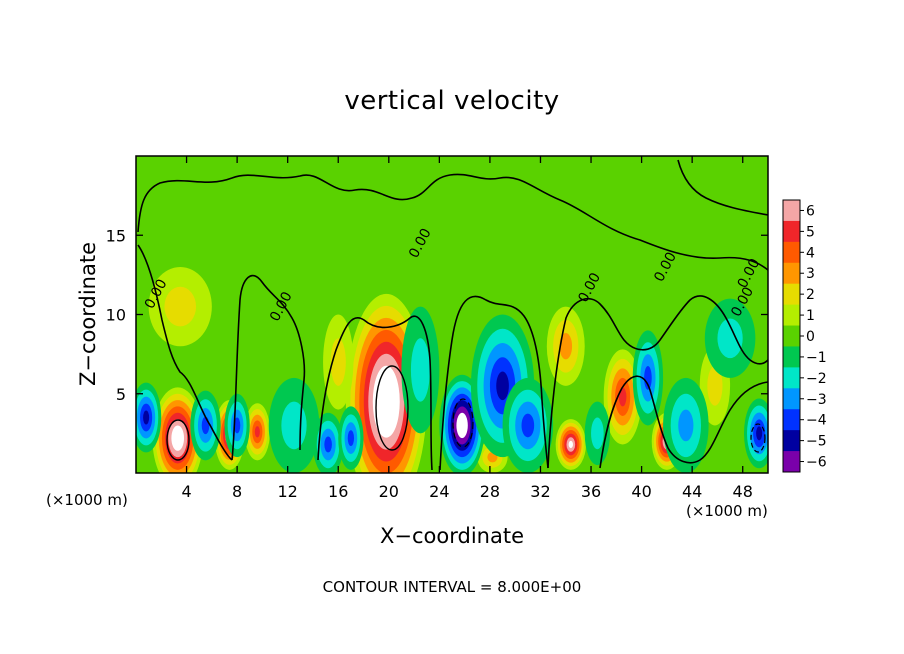 The width and height of the screenshot is (904, 654). What do you see at coordinates (452, 536) in the screenshot?
I see `x-axis-label: X−coordinate` at bounding box center [452, 536].